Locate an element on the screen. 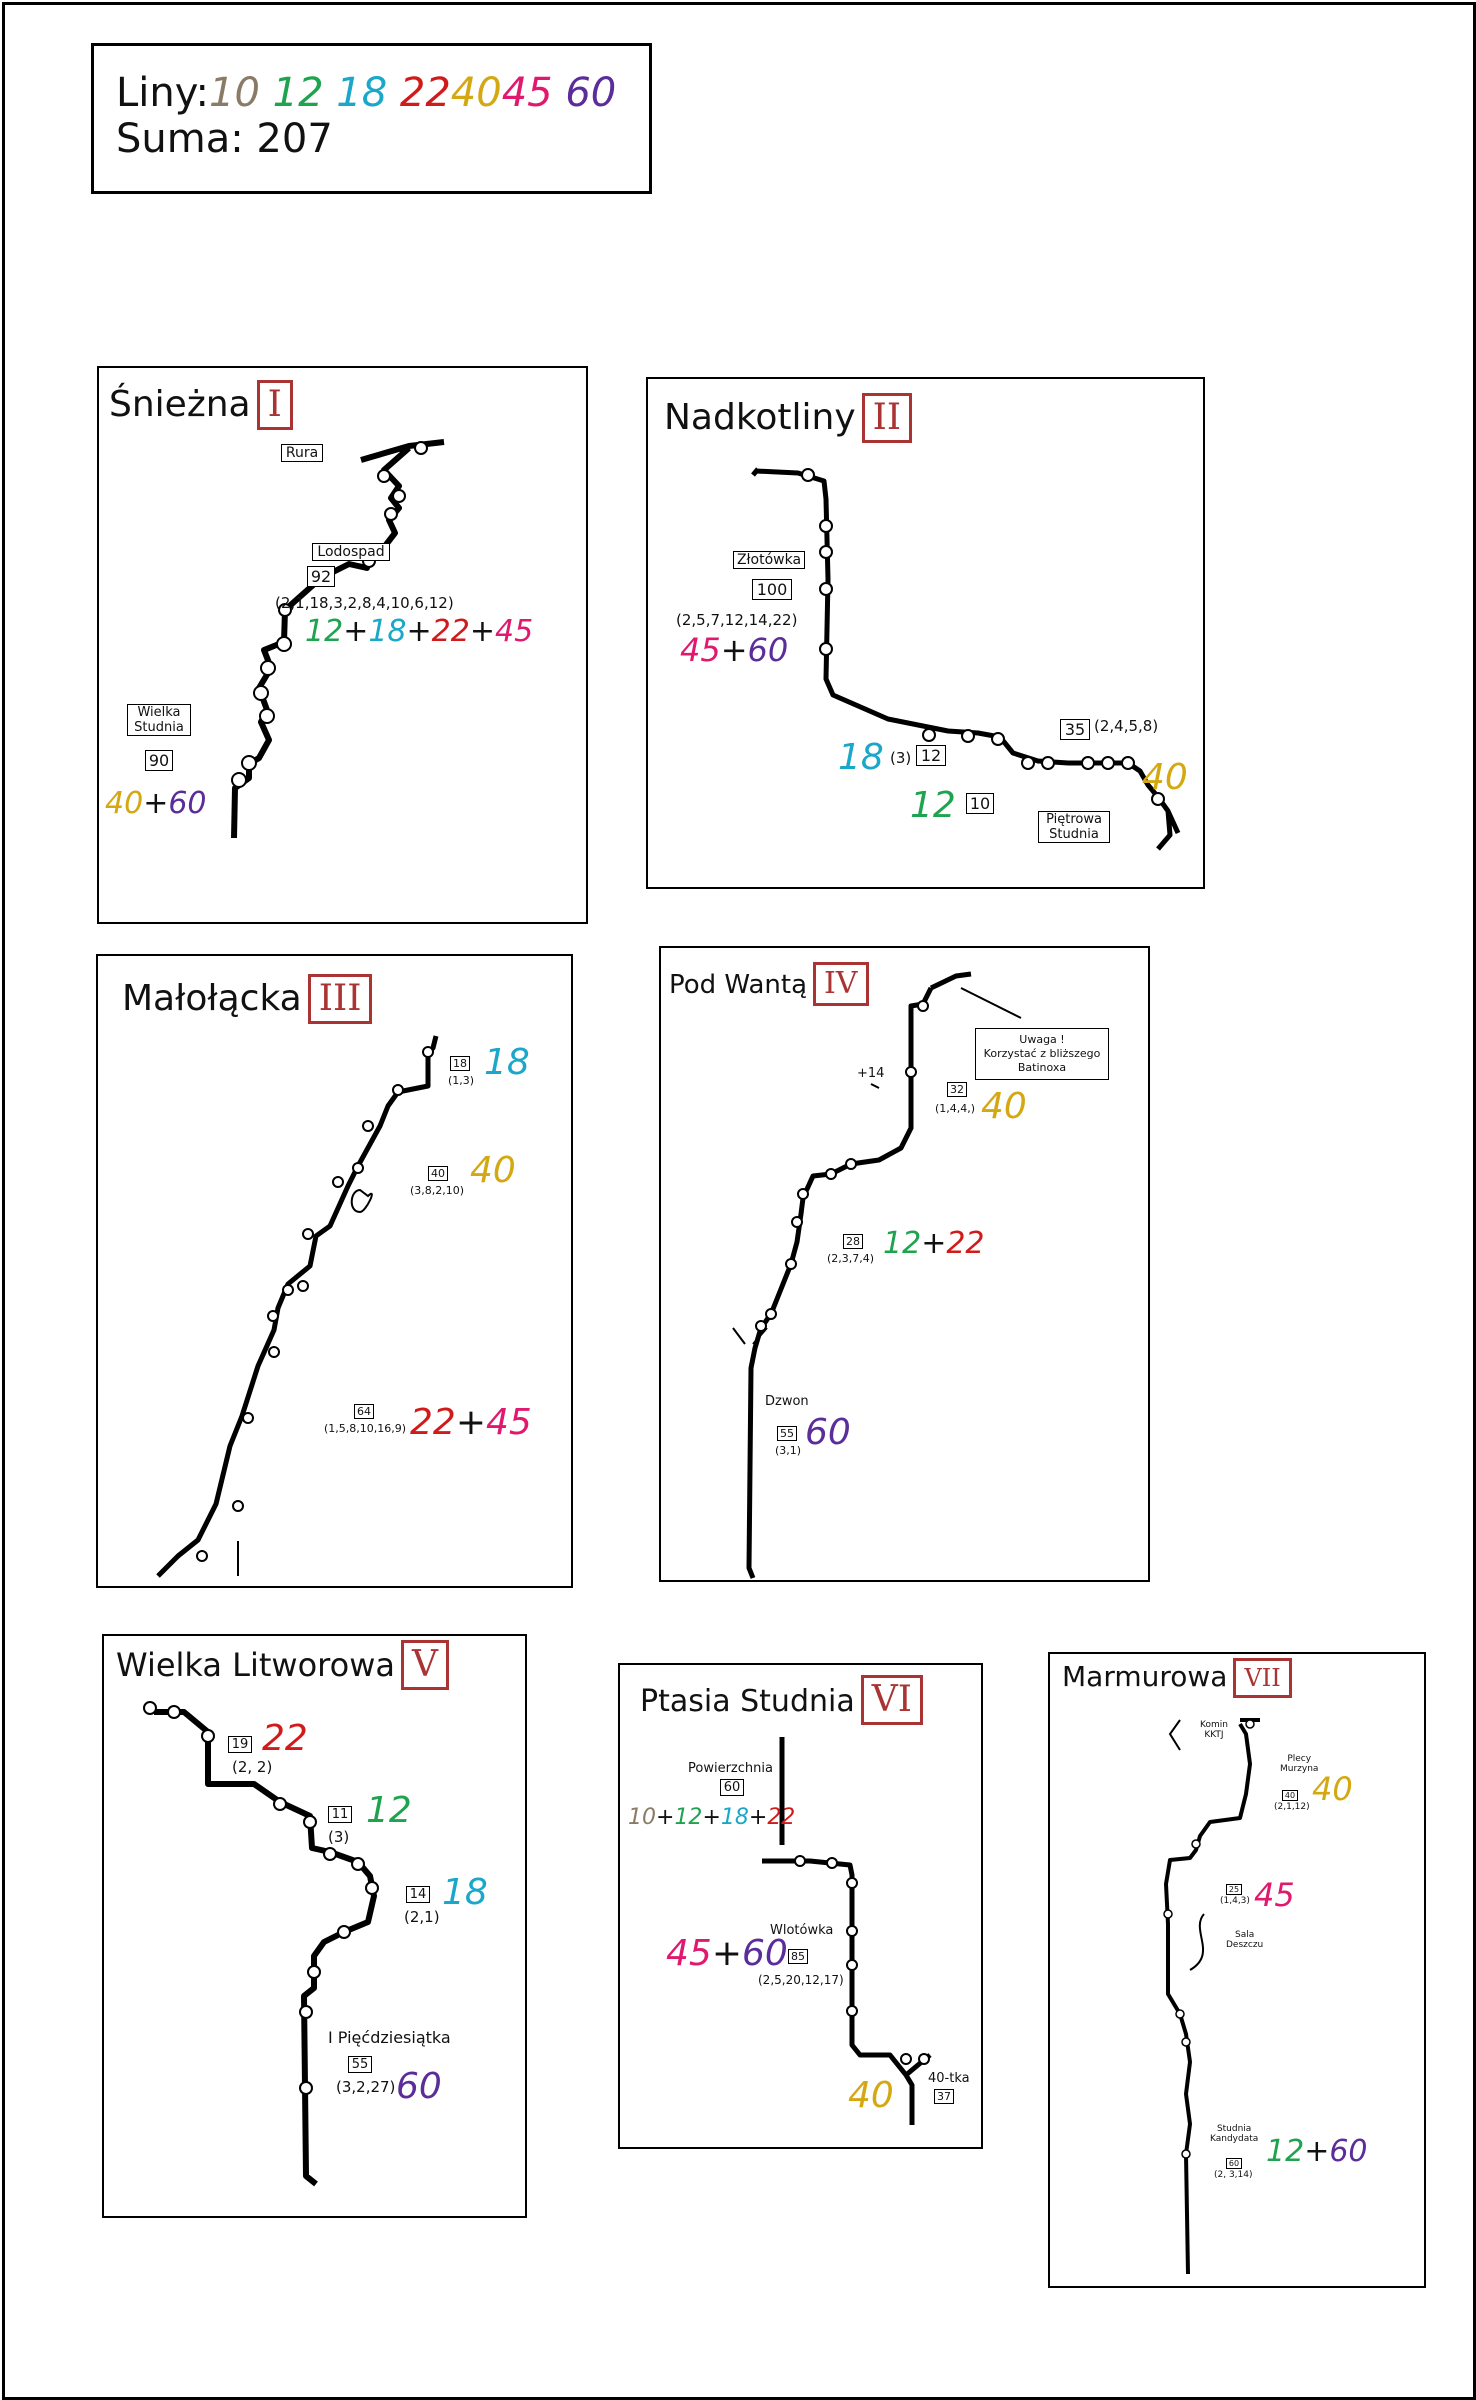 The height and width of the screenshot is (2400, 1476). seq-40: (2,1,12) is located at coordinates (1292, 1807).